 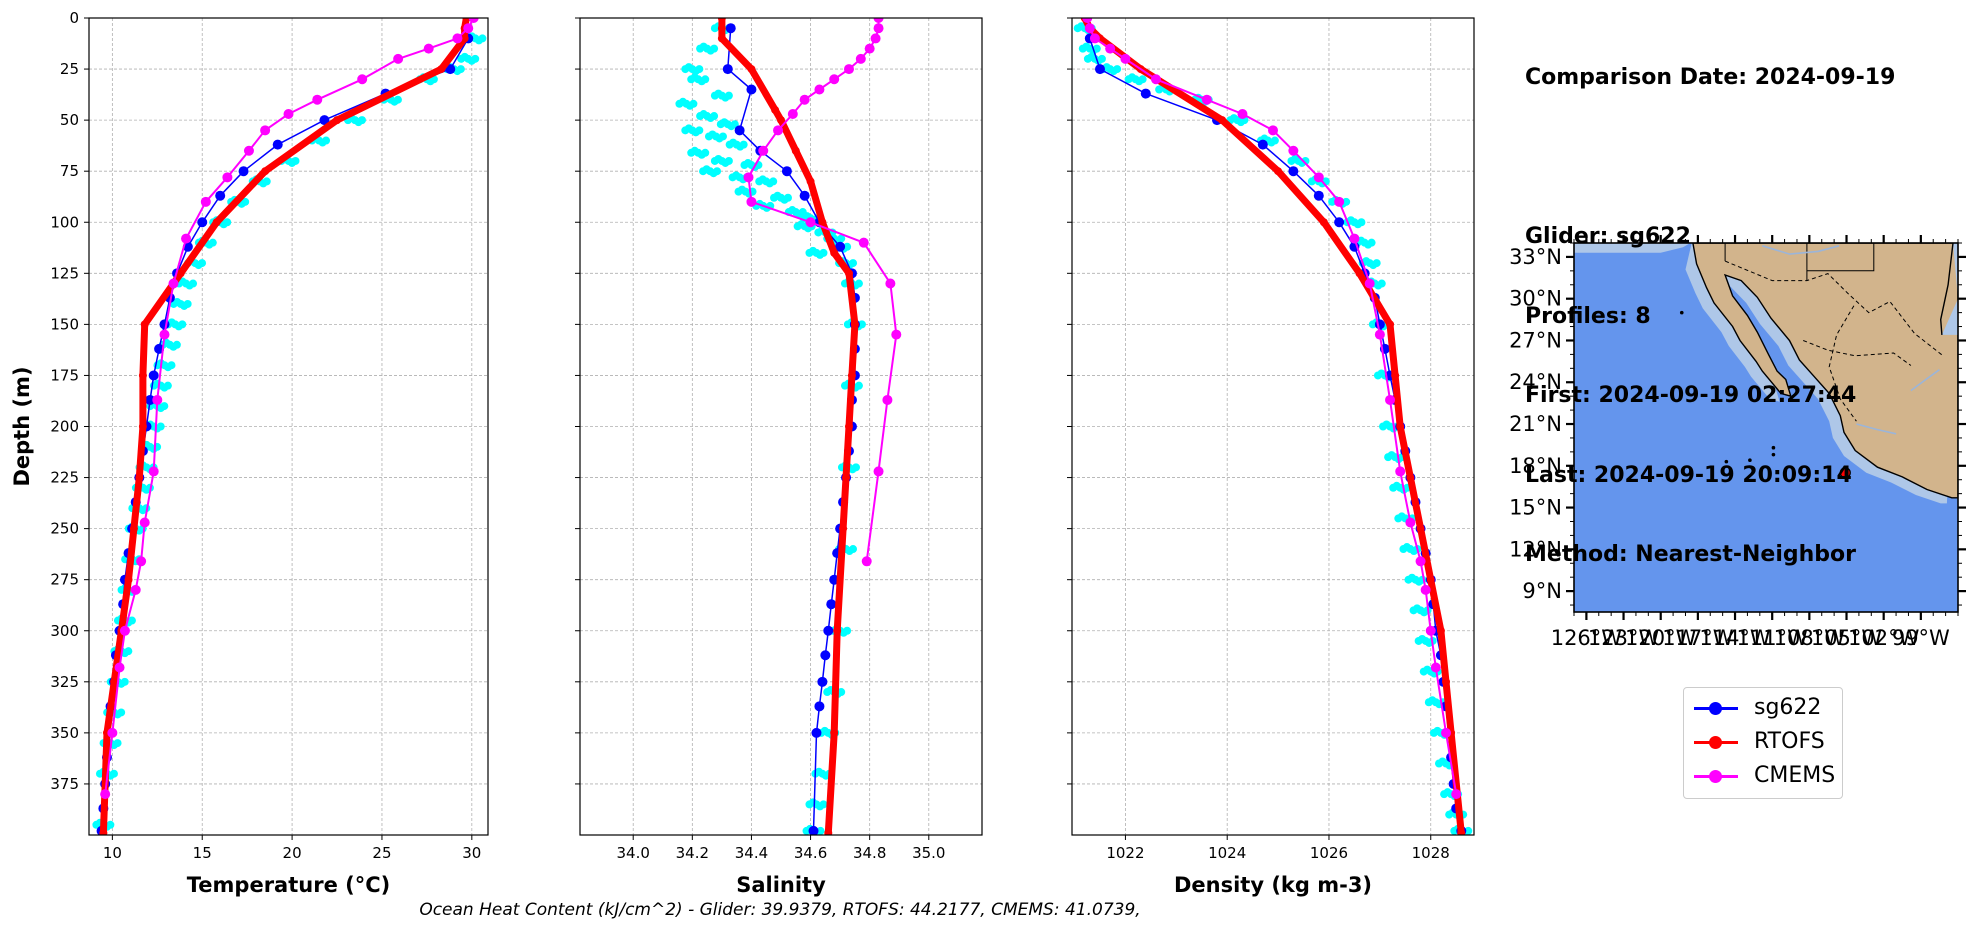 What do you see at coordinates (928, 853) in the screenshot?
I see `x-tick-label: 35.0` at bounding box center [928, 853].